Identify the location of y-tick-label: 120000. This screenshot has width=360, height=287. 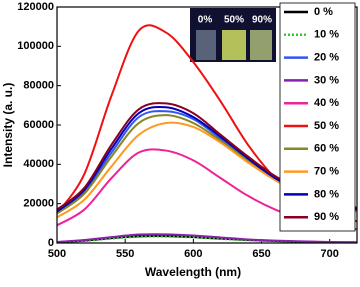
(35, 7).